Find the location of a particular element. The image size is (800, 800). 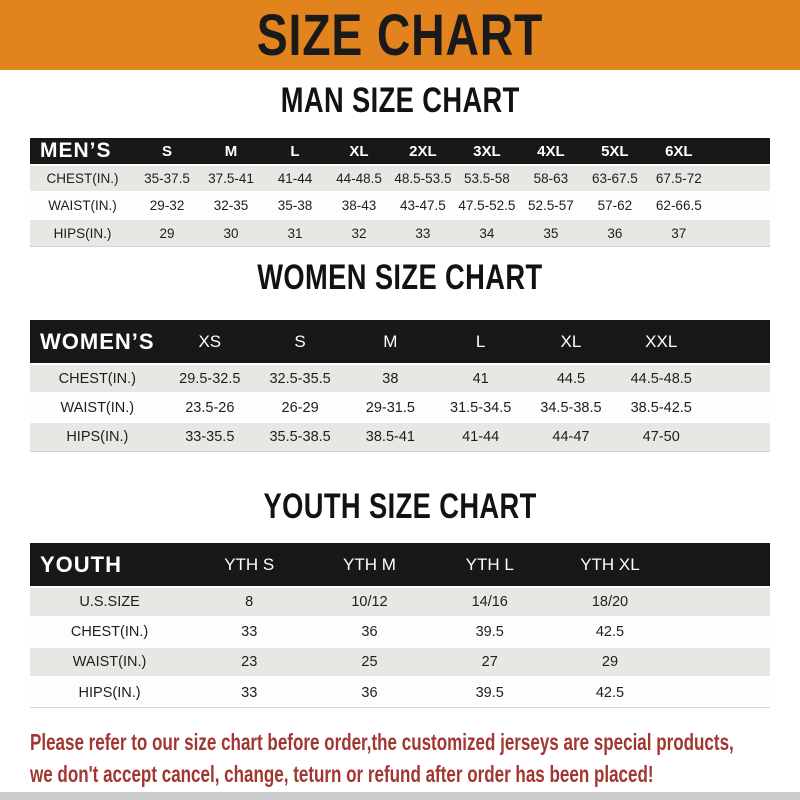

size-value: 38.5-42.5 is located at coordinates (661, 408).